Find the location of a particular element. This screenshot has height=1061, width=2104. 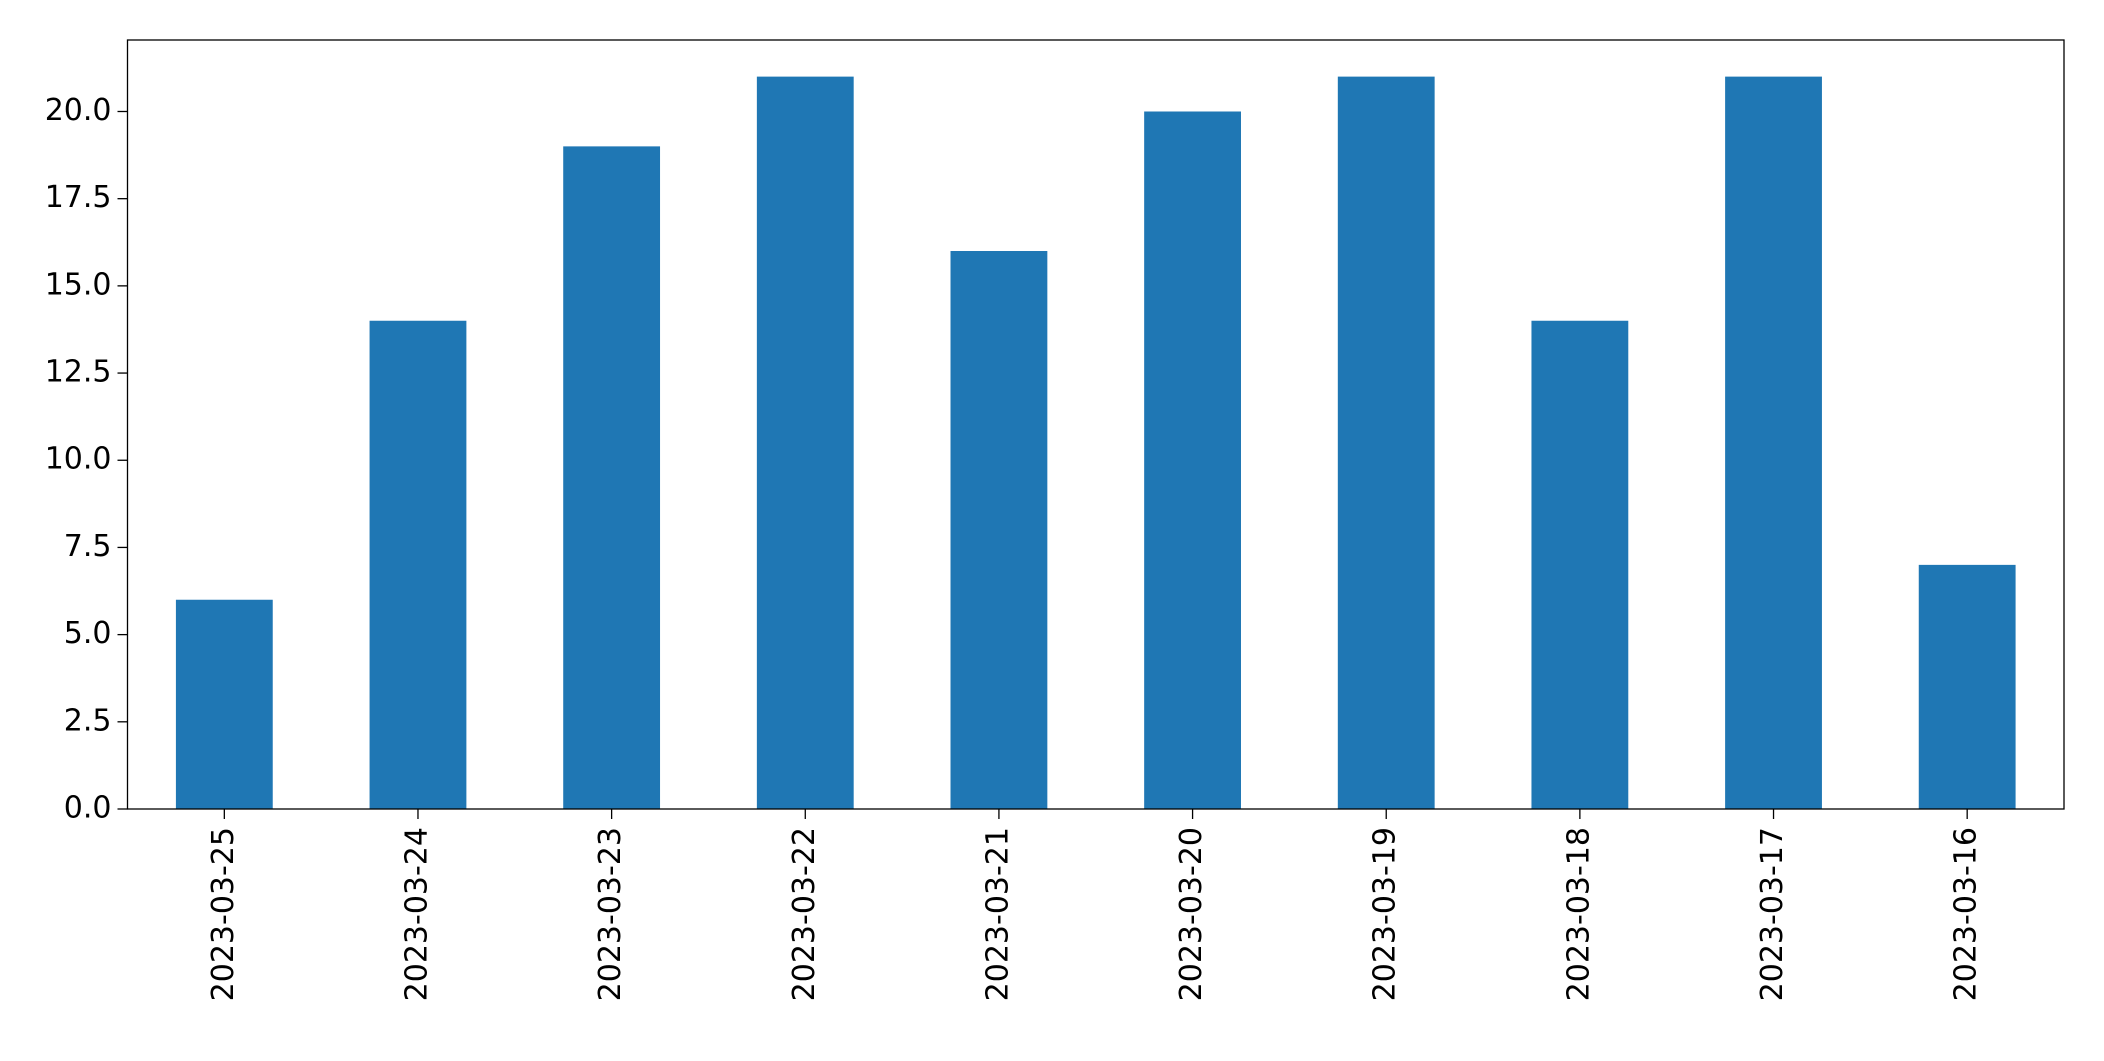

y-tick-label: 7.5 is located at coordinates (88, 546).